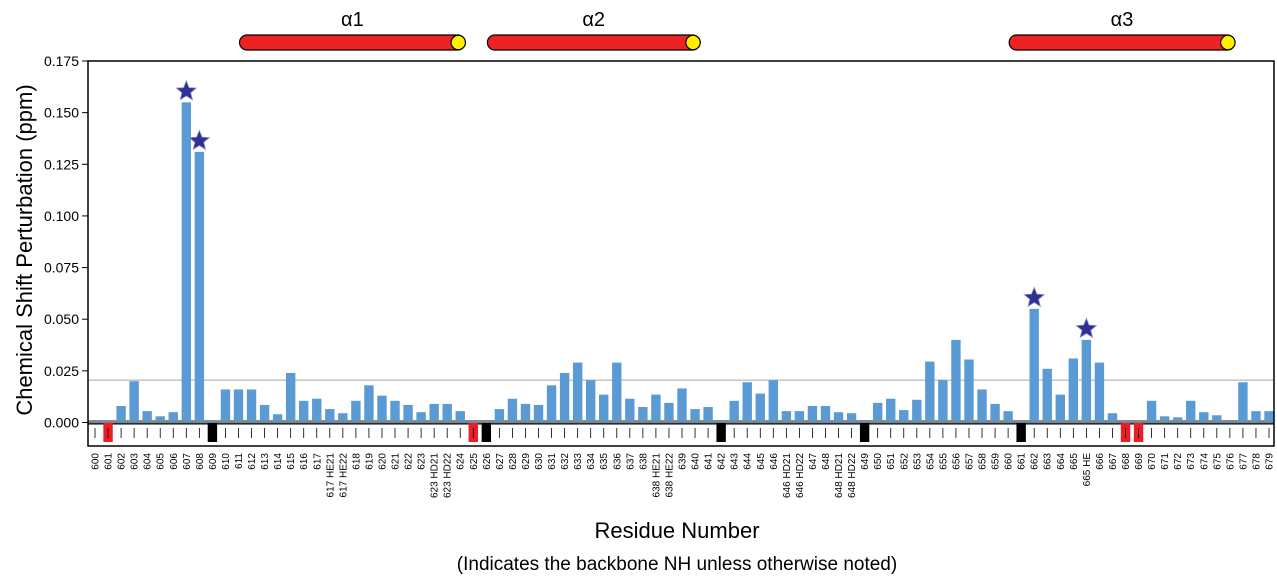  Describe the element at coordinates (343, 417) in the screenshot. I see `bar-617-HE22` at that location.